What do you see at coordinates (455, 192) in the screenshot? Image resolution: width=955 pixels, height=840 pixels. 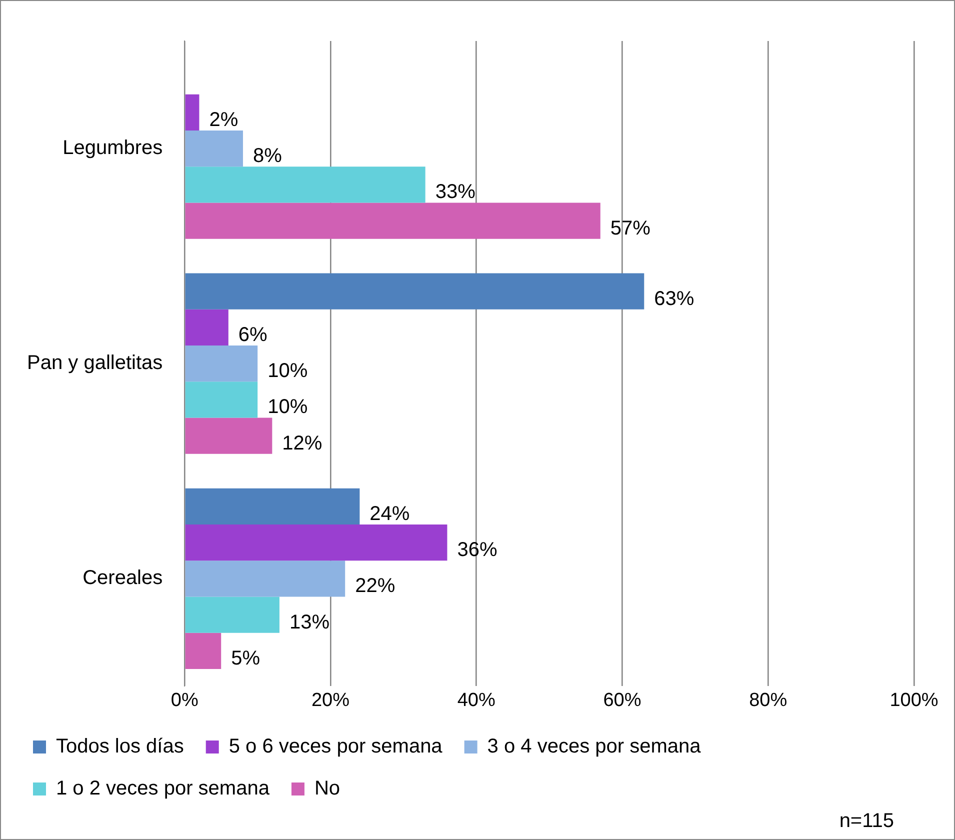 I see `data-label: 33%` at bounding box center [455, 192].